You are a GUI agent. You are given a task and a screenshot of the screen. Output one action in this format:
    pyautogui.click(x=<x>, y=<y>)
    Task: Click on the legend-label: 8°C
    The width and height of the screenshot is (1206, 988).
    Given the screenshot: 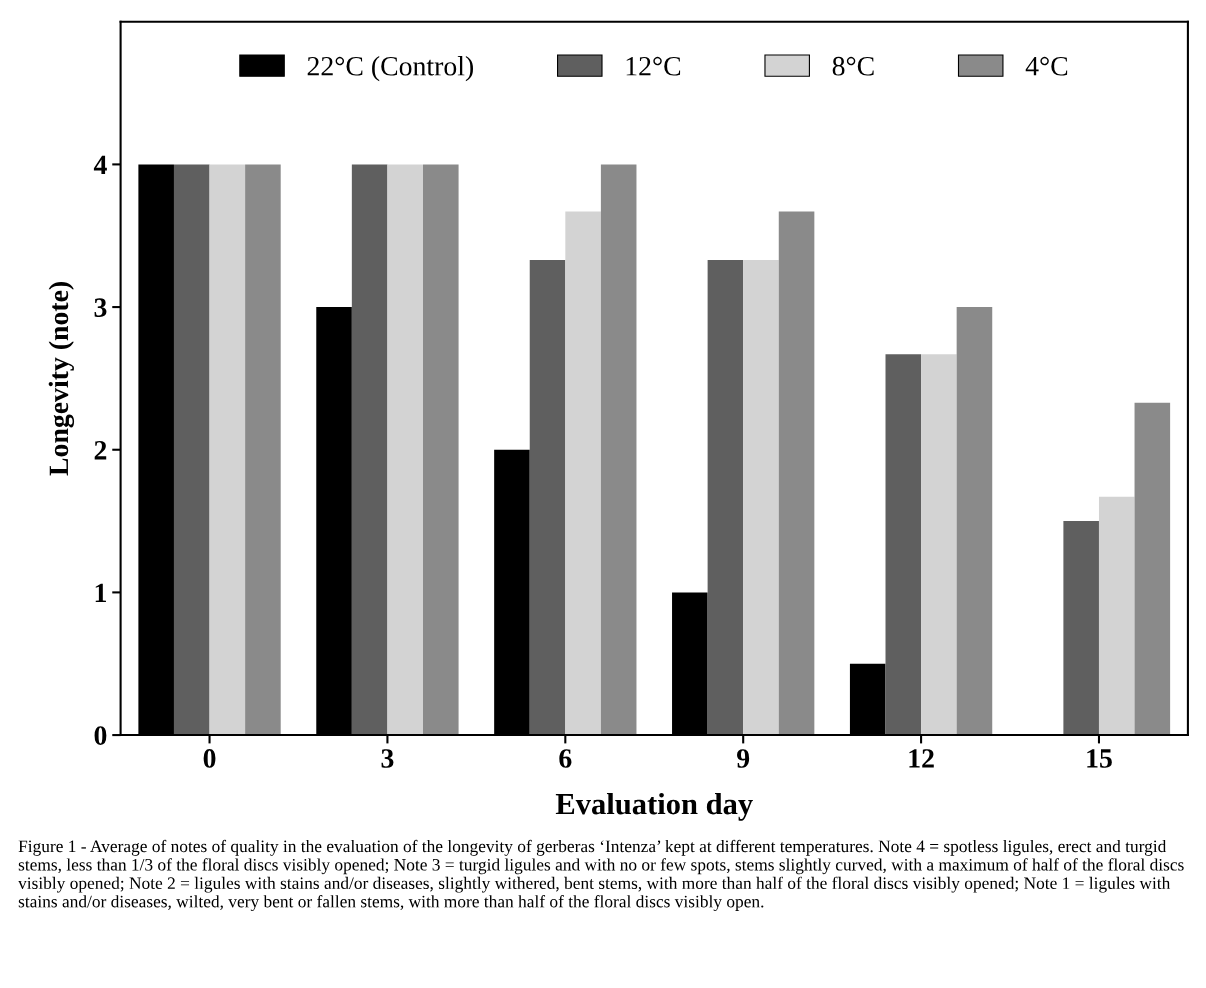 What is the action you would take?
    pyautogui.click(x=853, y=66)
    